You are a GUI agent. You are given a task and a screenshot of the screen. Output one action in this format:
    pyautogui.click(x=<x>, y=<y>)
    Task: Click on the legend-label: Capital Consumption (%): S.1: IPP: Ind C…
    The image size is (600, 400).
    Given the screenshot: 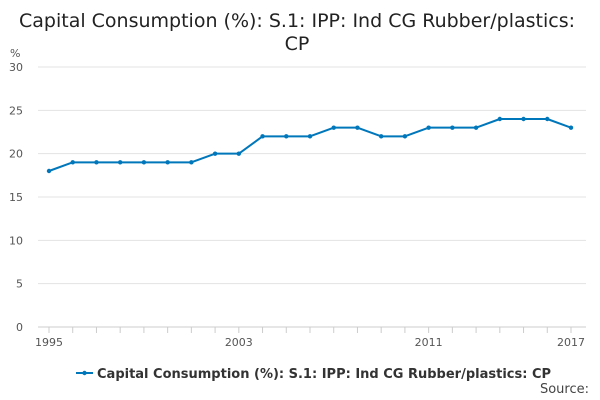 What is the action you would take?
    pyautogui.click(x=324, y=374)
    